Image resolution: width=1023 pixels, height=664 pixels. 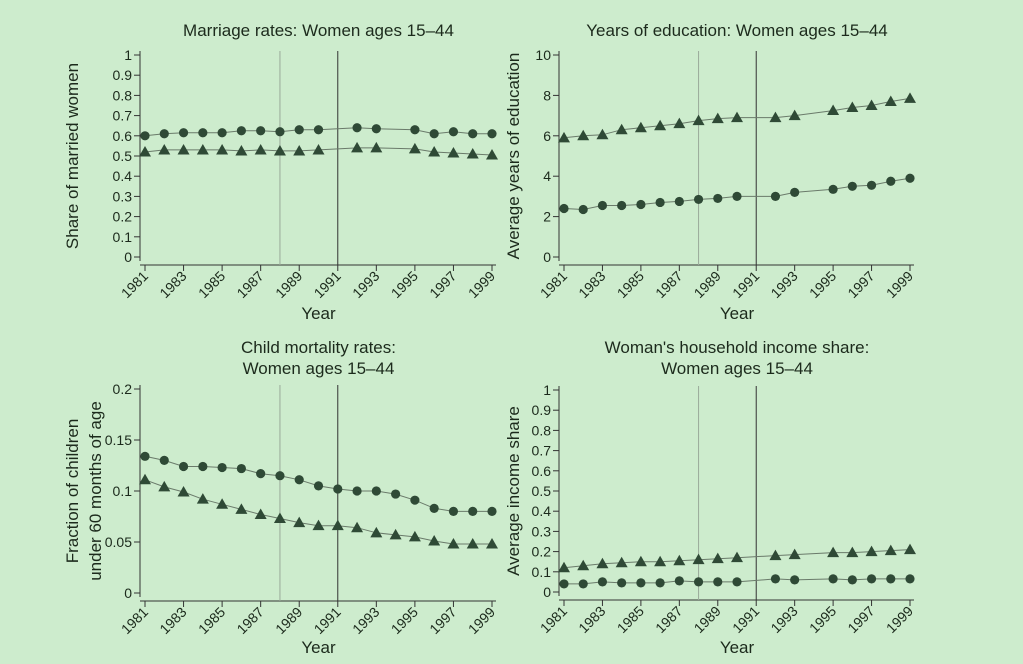 What do you see at coordinates (547, 217) in the screenshot?
I see `y-tick-label: 2` at bounding box center [547, 217].